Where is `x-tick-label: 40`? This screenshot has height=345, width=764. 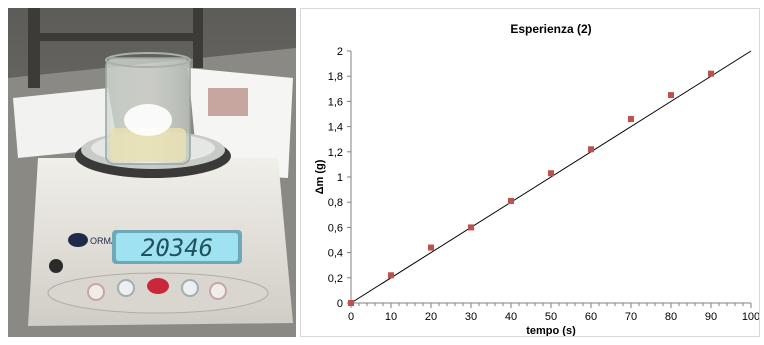
x-tick-label: 40 is located at coordinates (511, 317).